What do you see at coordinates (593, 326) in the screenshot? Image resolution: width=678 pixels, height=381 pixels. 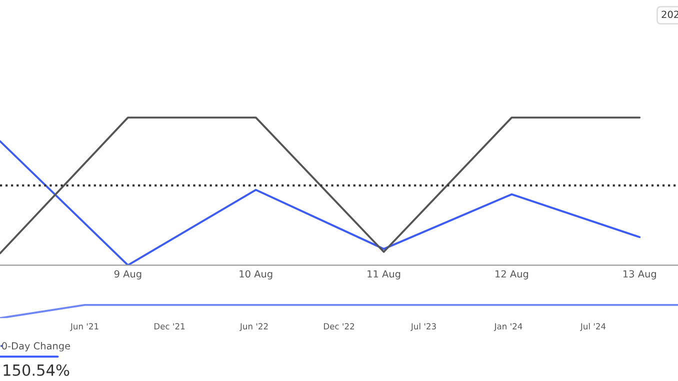 I see `x-tick-label: Jul '24` at bounding box center [593, 326].